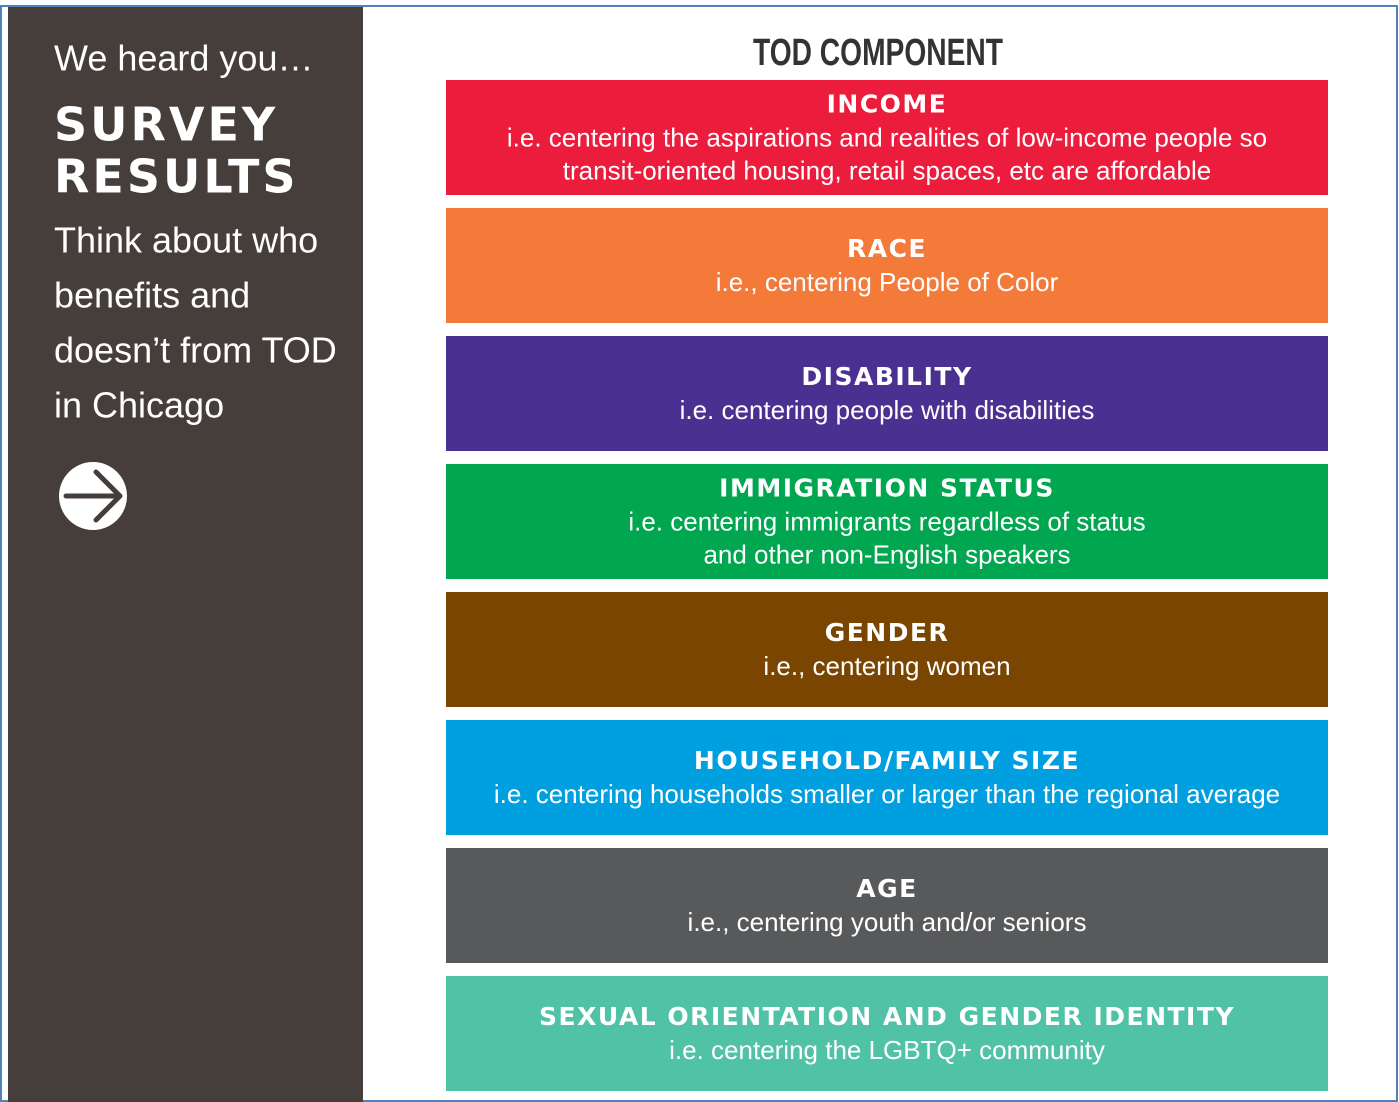 The image size is (1399, 1102). Describe the element at coordinates (152, 295) in the screenshot. I see `sidebar-body: benefits and` at that location.